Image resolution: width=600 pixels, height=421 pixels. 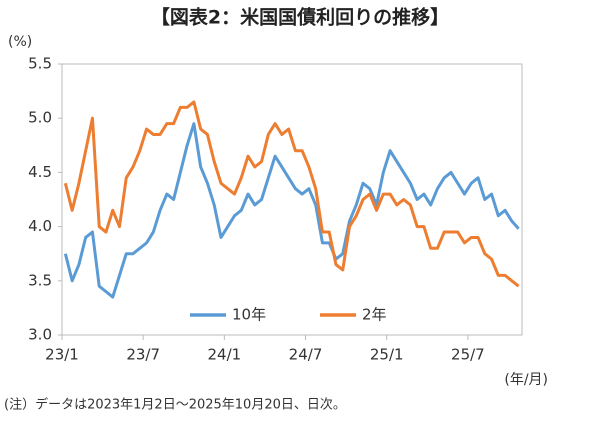 I want to click on x-tick-label: 25/1, so click(x=387, y=355).